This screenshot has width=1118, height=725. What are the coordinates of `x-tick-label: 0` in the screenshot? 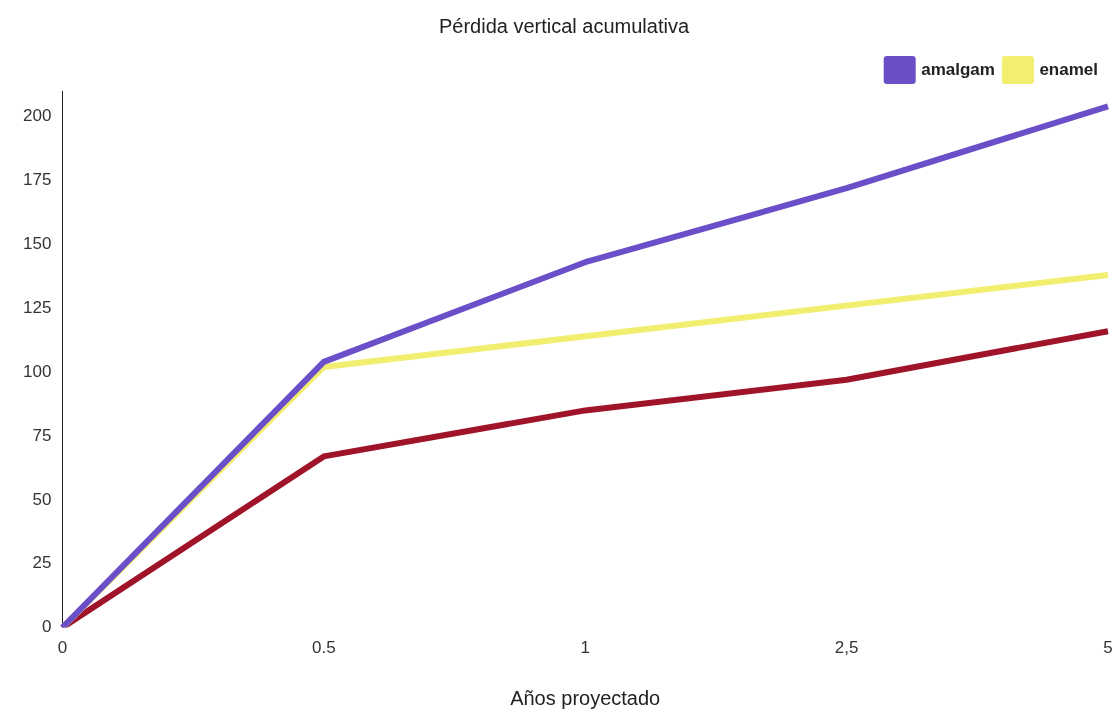 It's located at (62, 648).